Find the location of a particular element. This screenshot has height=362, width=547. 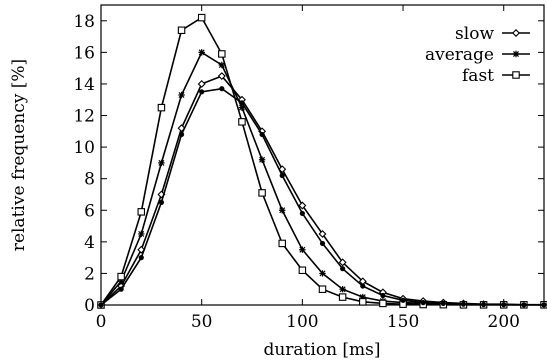

legend-label: slow is located at coordinates (474, 34).